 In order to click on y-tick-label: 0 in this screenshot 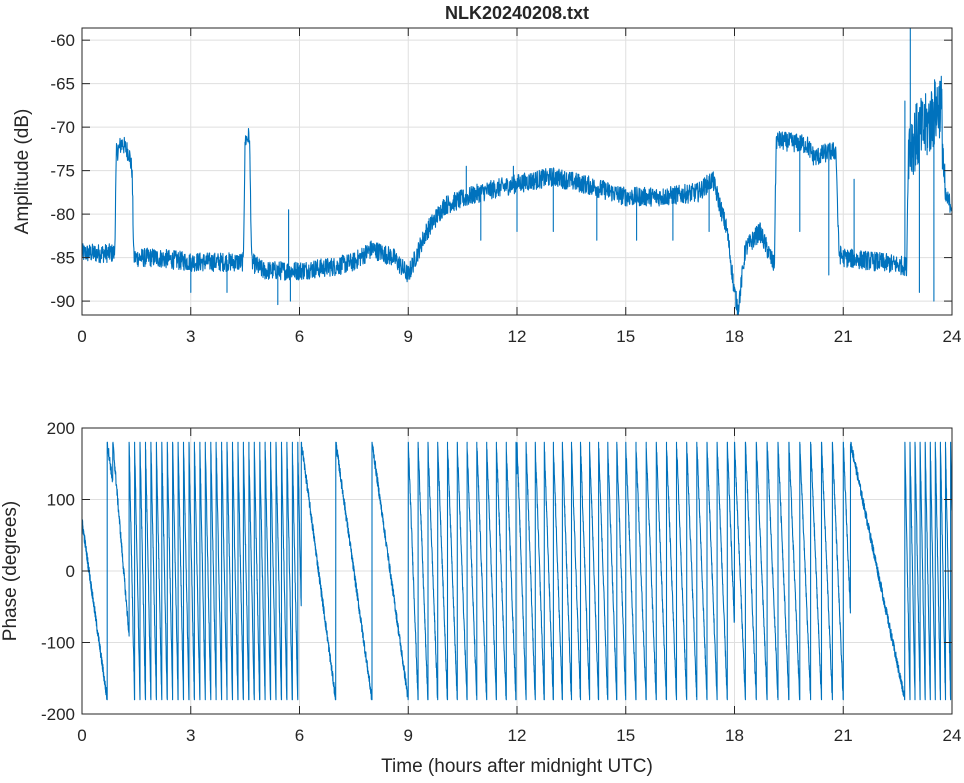, I will do `click(70, 571)`.